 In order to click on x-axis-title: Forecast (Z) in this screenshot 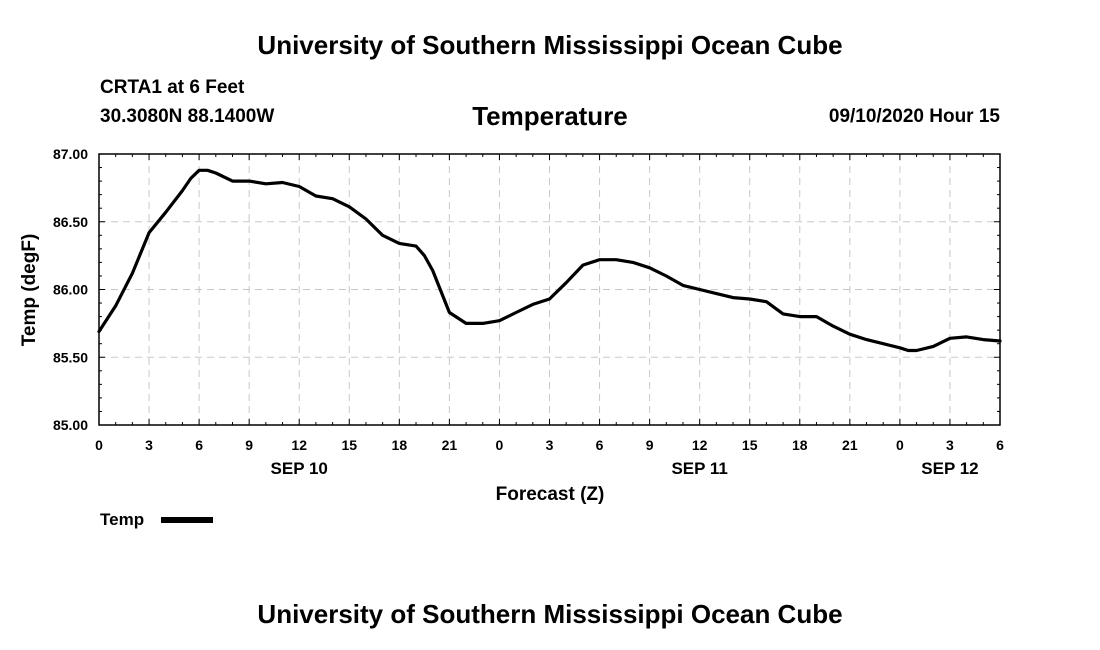, I will do `click(550, 494)`.